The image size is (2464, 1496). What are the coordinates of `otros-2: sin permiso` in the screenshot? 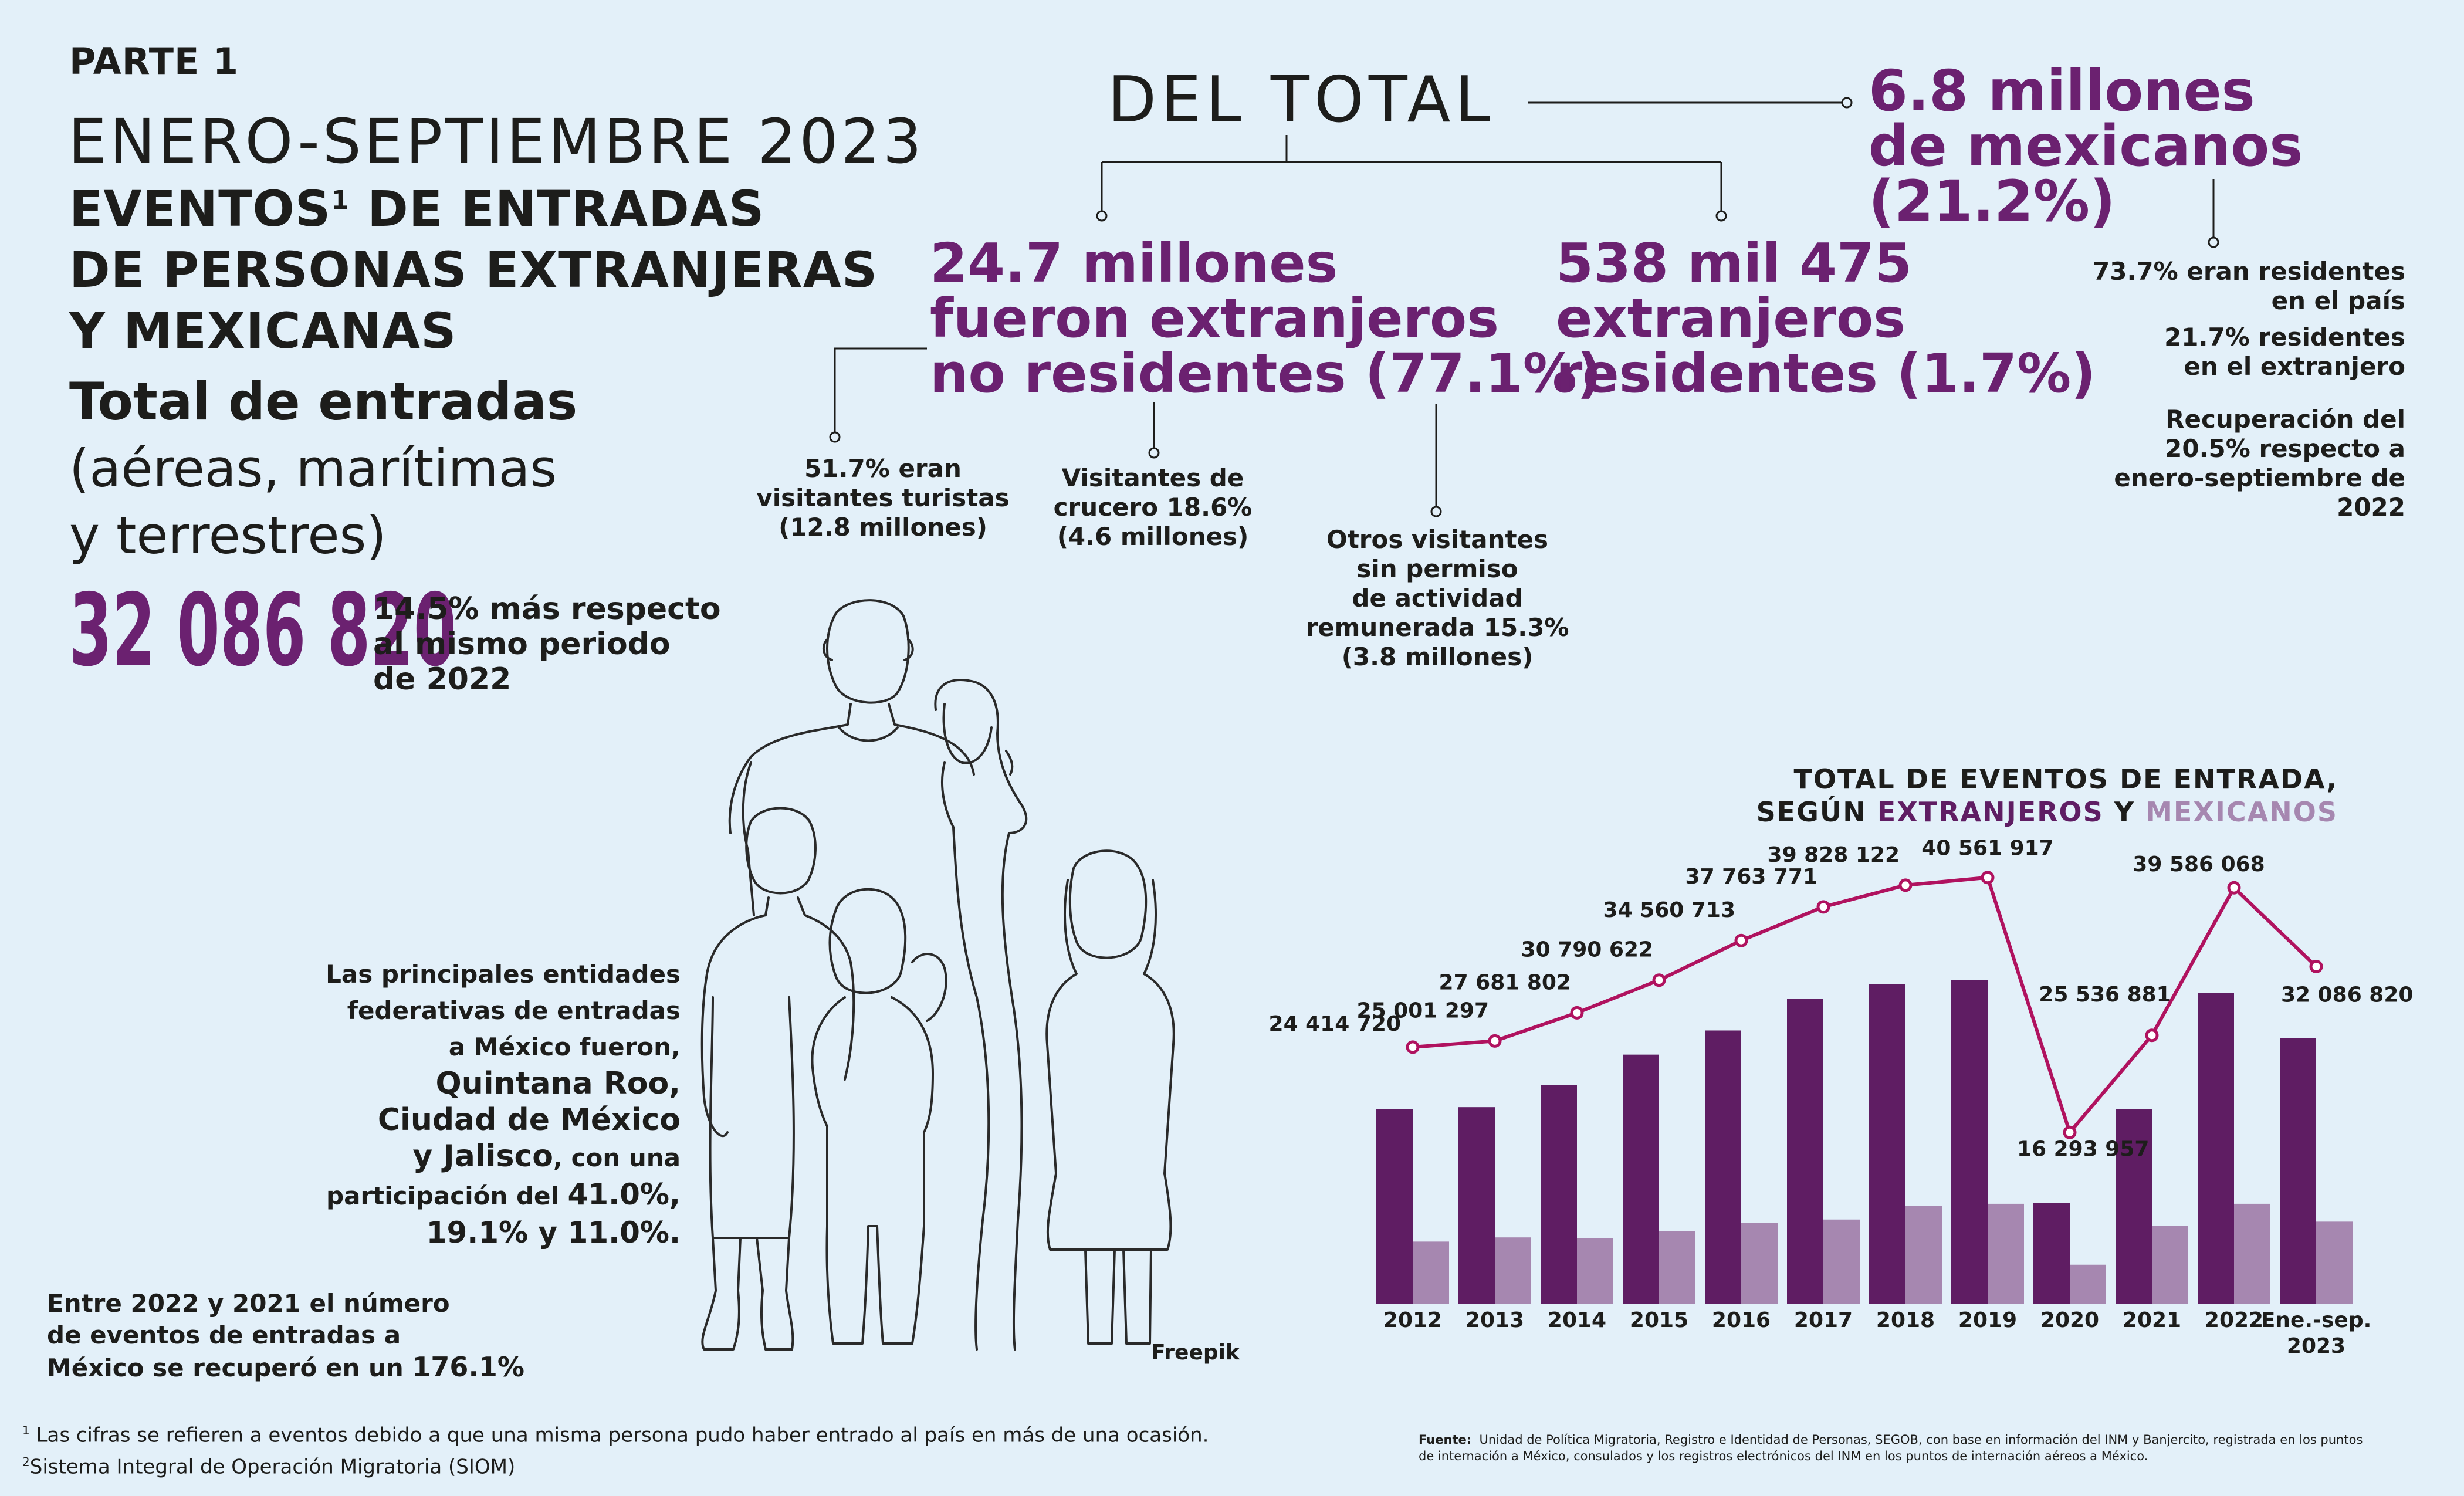 It's located at (1437, 568).